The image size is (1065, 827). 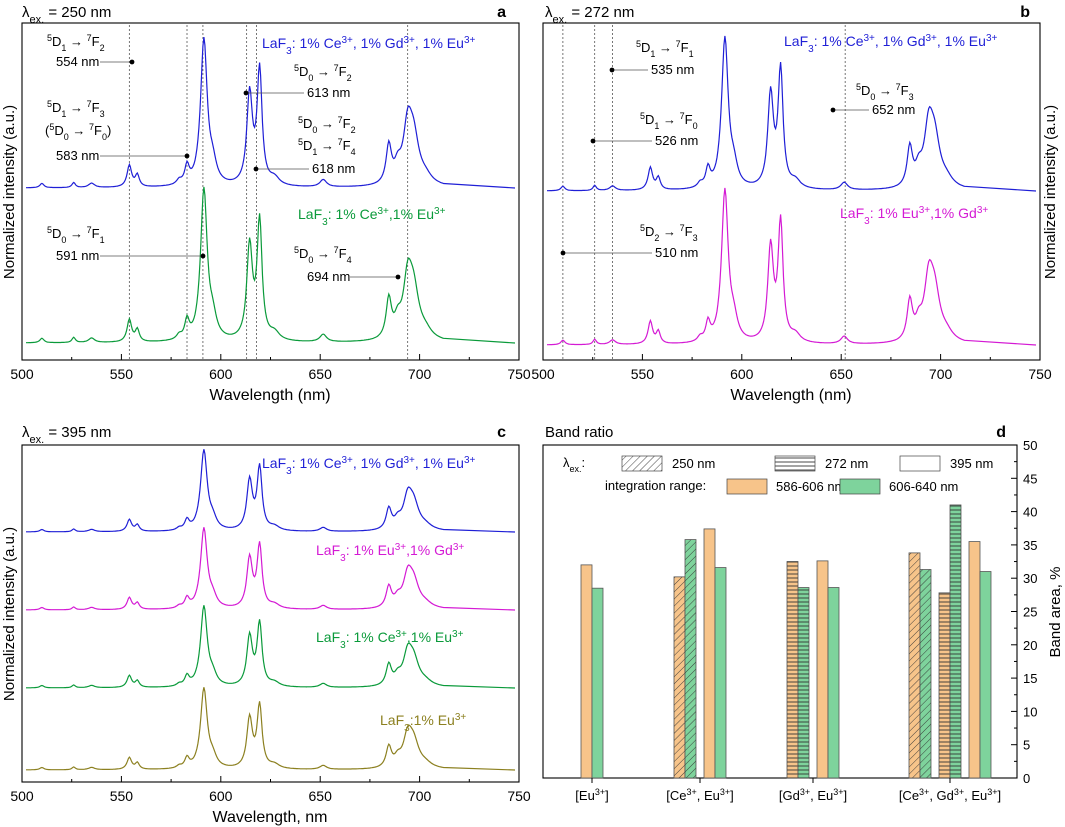 What do you see at coordinates (914, 216) in the screenshot?
I see `panel-b-legend-magenta: LaF3: 1% Eu3+,1% Gd3+` at bounding box center [914, 216].